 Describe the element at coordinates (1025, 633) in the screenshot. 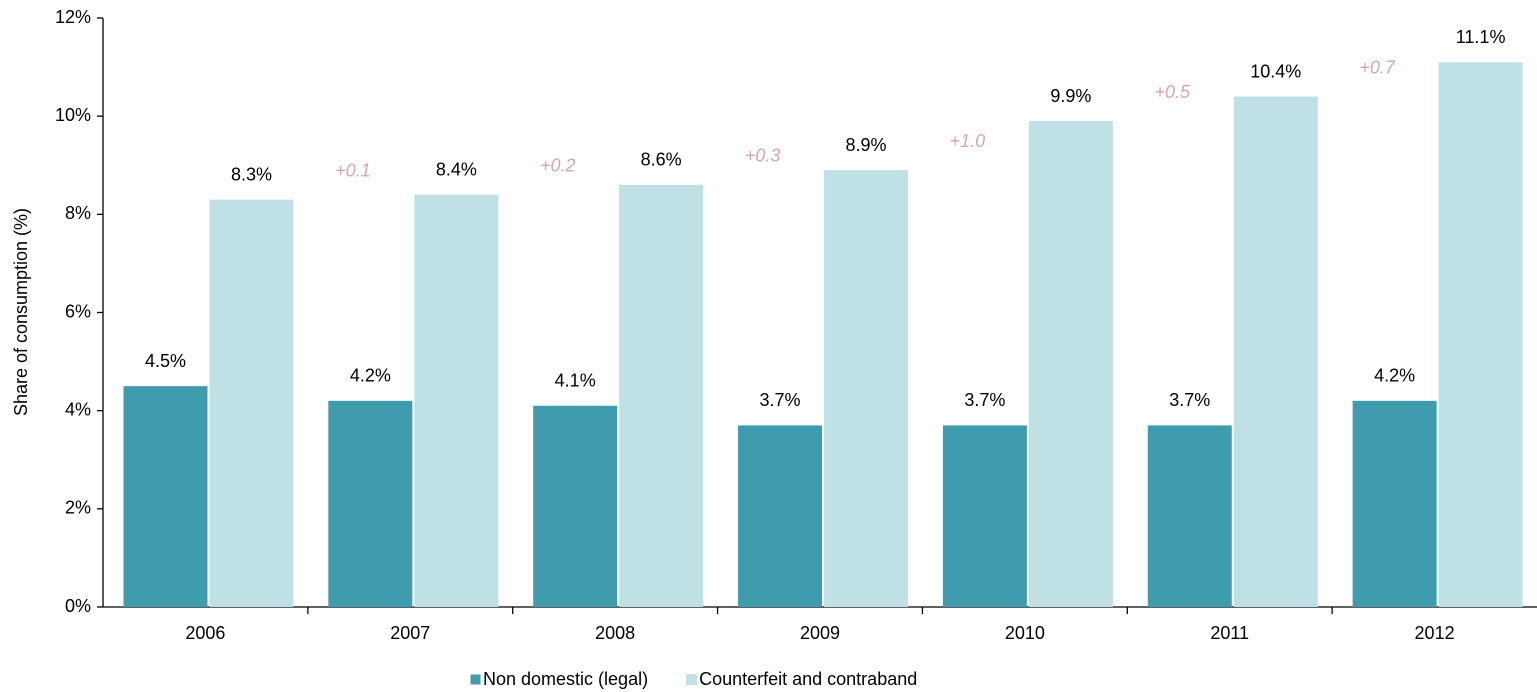

I see `x-tick-label: 2010` at that location.